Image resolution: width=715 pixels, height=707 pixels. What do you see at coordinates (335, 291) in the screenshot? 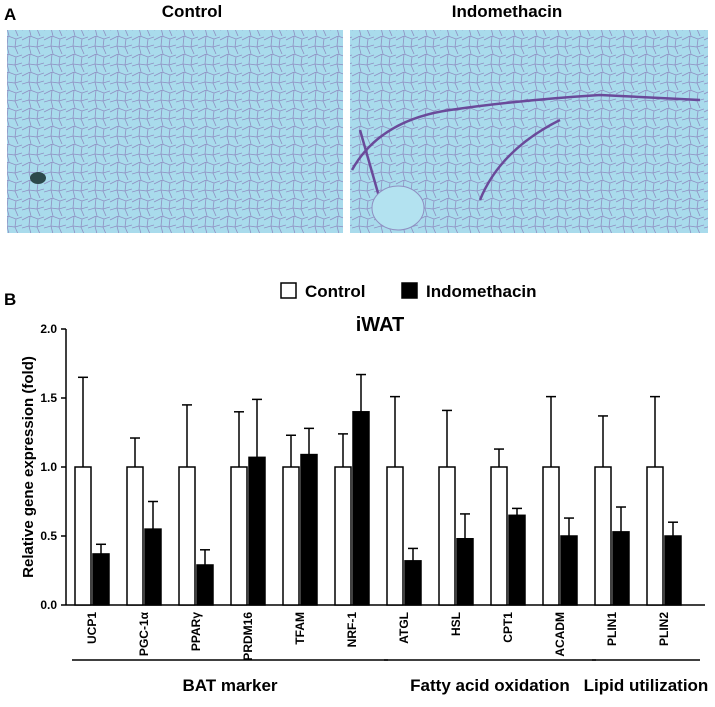
I see `legend-label: Control` at bounding box center [335, 291].